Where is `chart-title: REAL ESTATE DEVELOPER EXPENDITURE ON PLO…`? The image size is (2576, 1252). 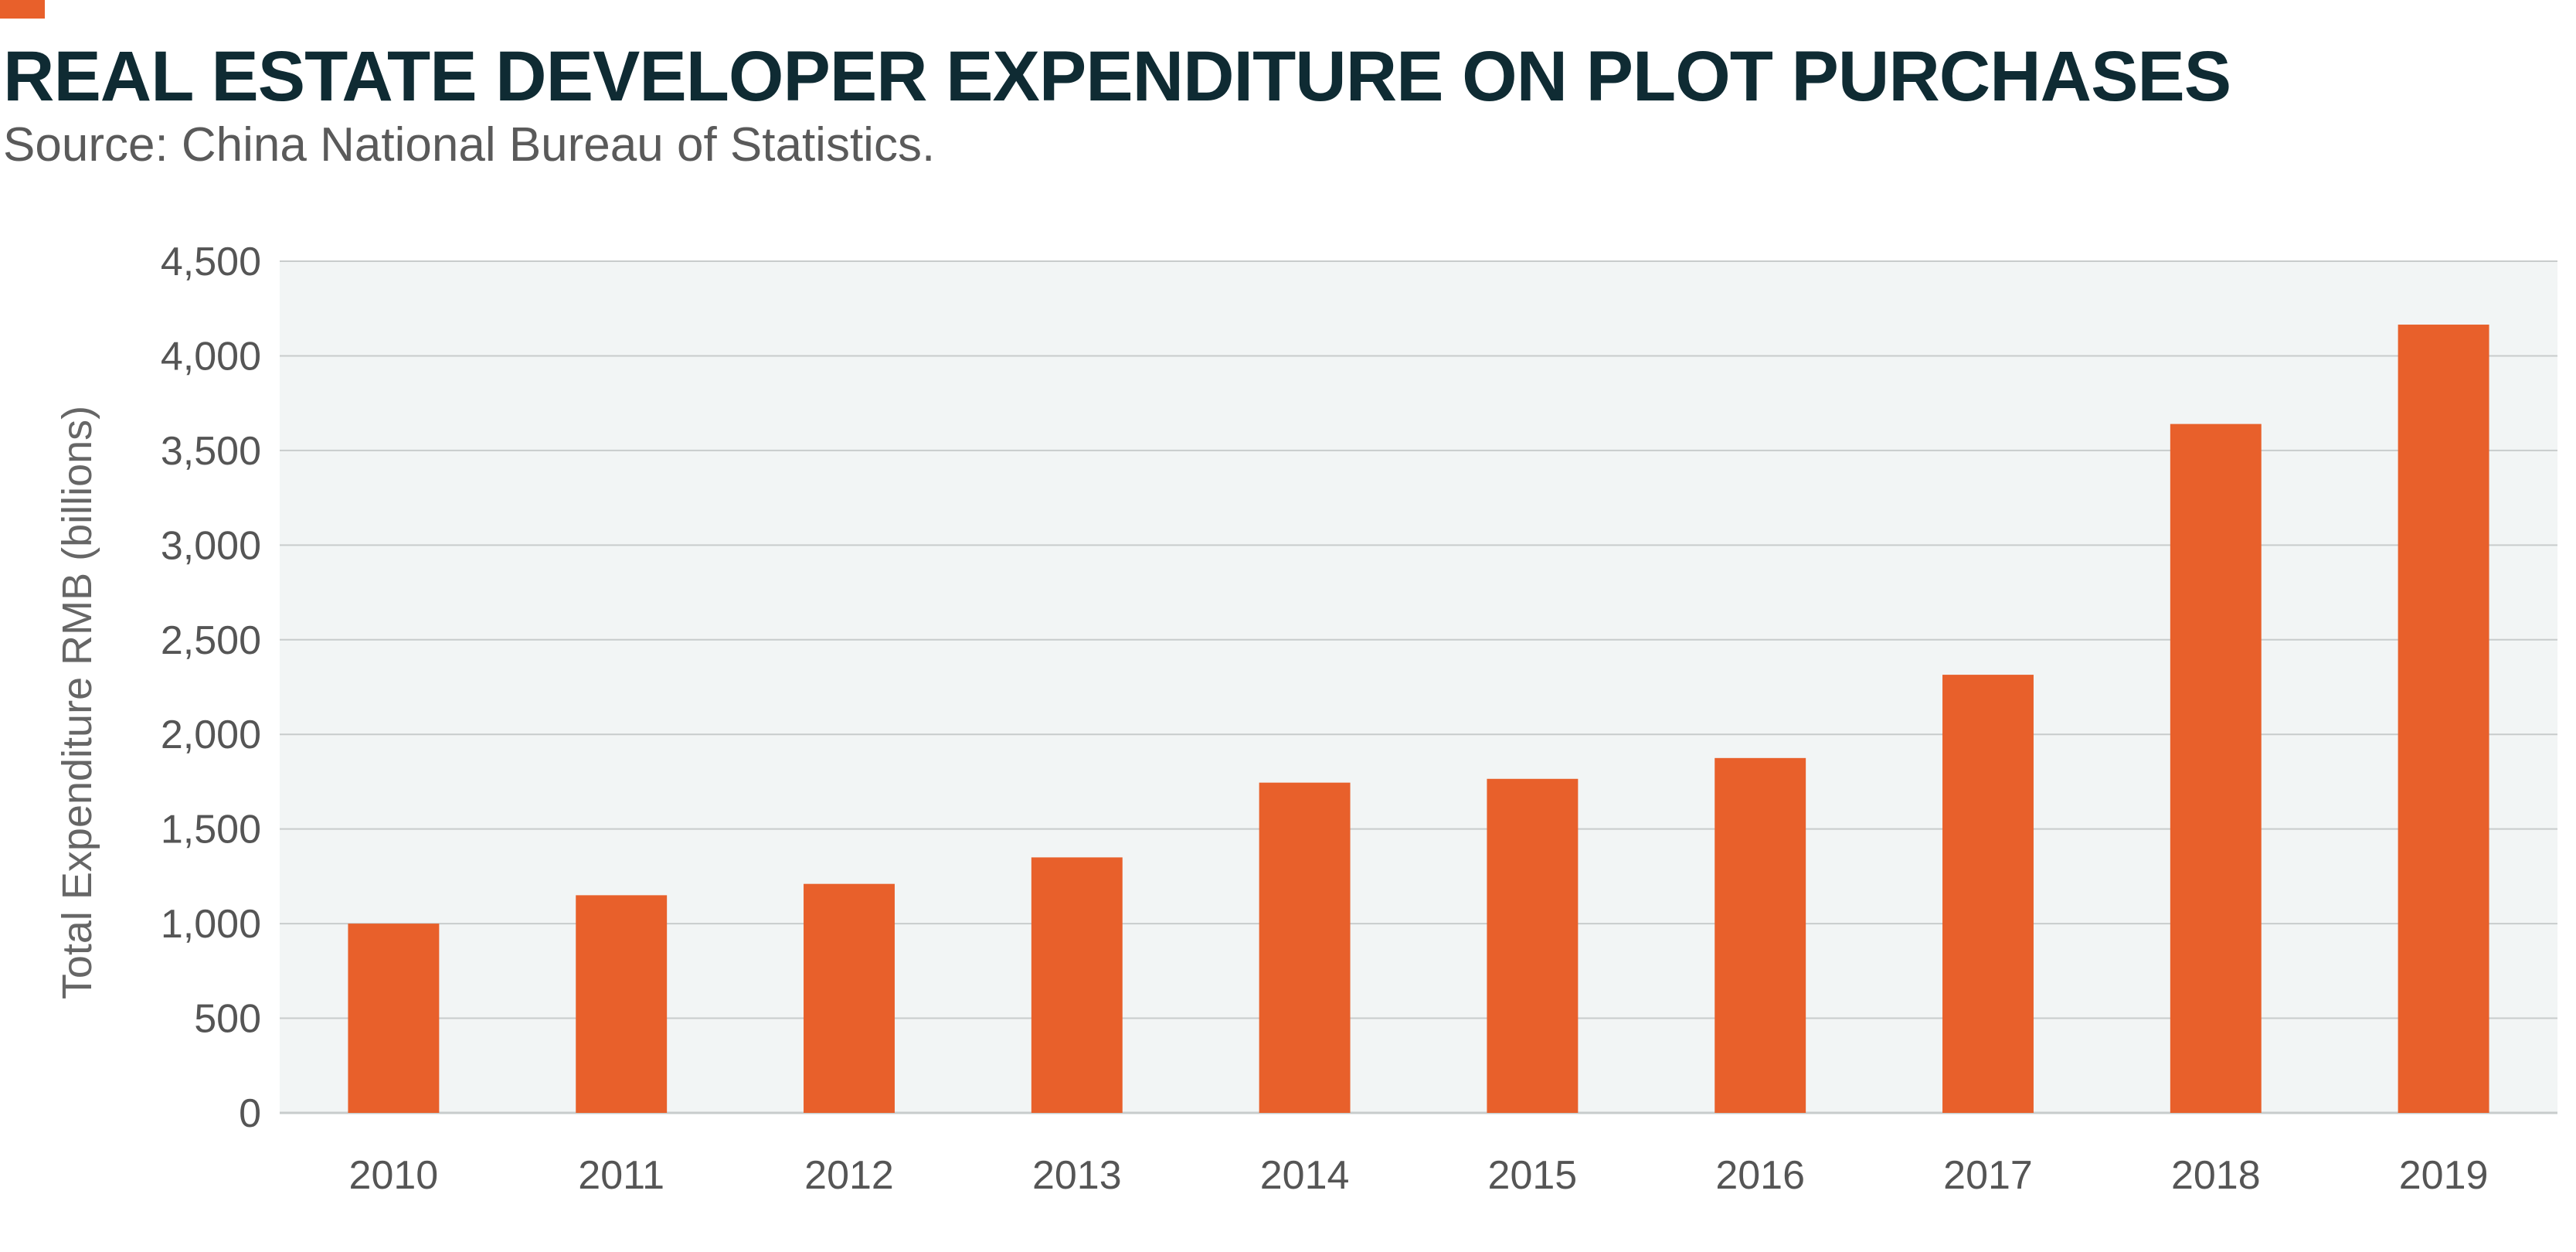 chart-title: REAL ESTATE DEVELOPER EXPENDITURE ON PLO… is located at coordinates (1117, 76).